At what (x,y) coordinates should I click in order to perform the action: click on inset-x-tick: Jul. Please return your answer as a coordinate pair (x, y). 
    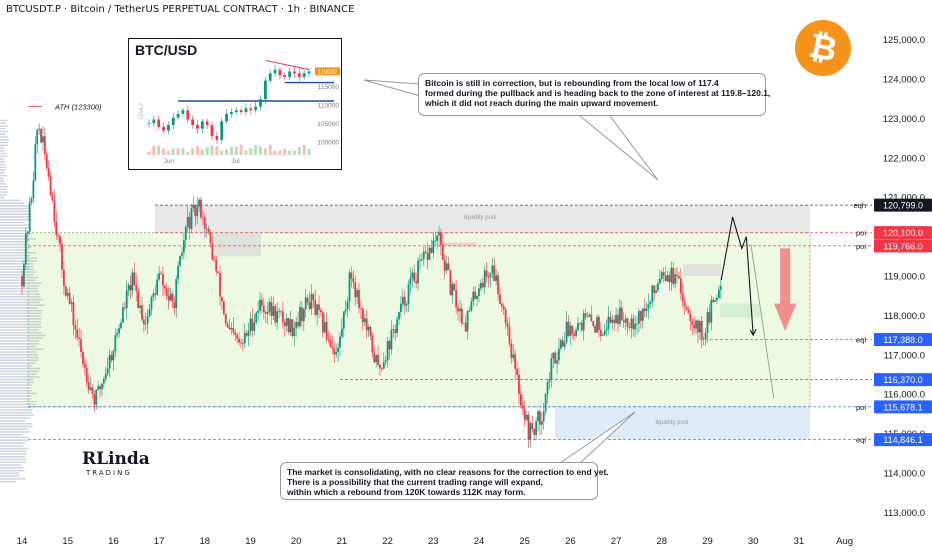
    Looking at the image, I should click on (235, 161).